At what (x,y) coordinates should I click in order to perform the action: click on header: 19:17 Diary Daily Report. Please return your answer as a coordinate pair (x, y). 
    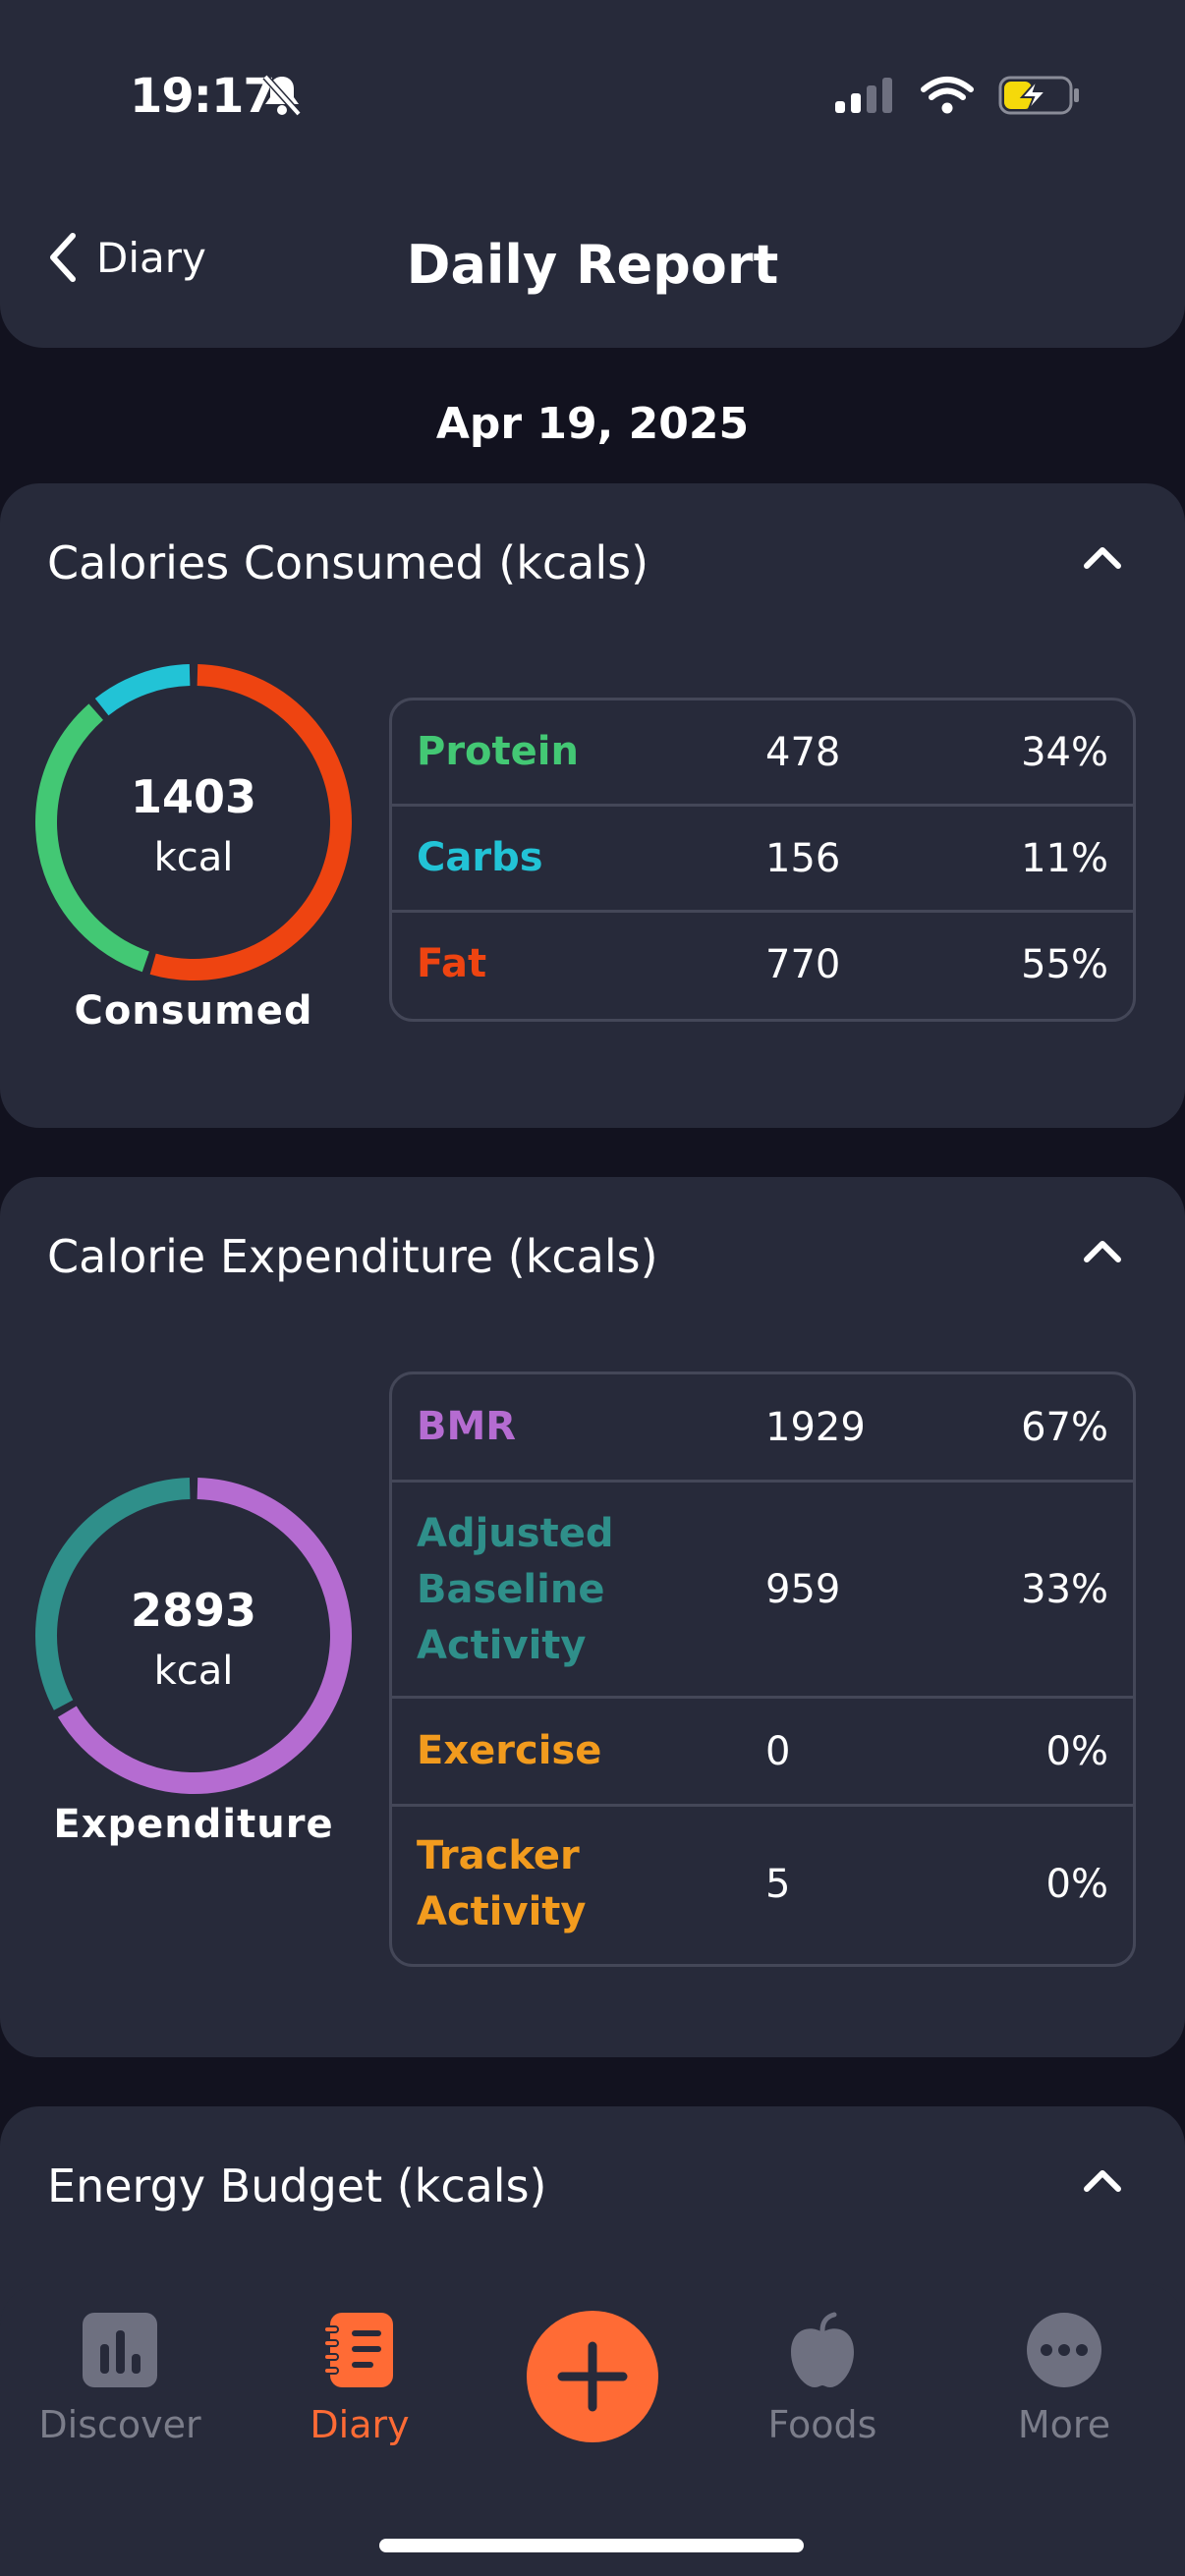
    Looking at the image, I should click on (592, 174).